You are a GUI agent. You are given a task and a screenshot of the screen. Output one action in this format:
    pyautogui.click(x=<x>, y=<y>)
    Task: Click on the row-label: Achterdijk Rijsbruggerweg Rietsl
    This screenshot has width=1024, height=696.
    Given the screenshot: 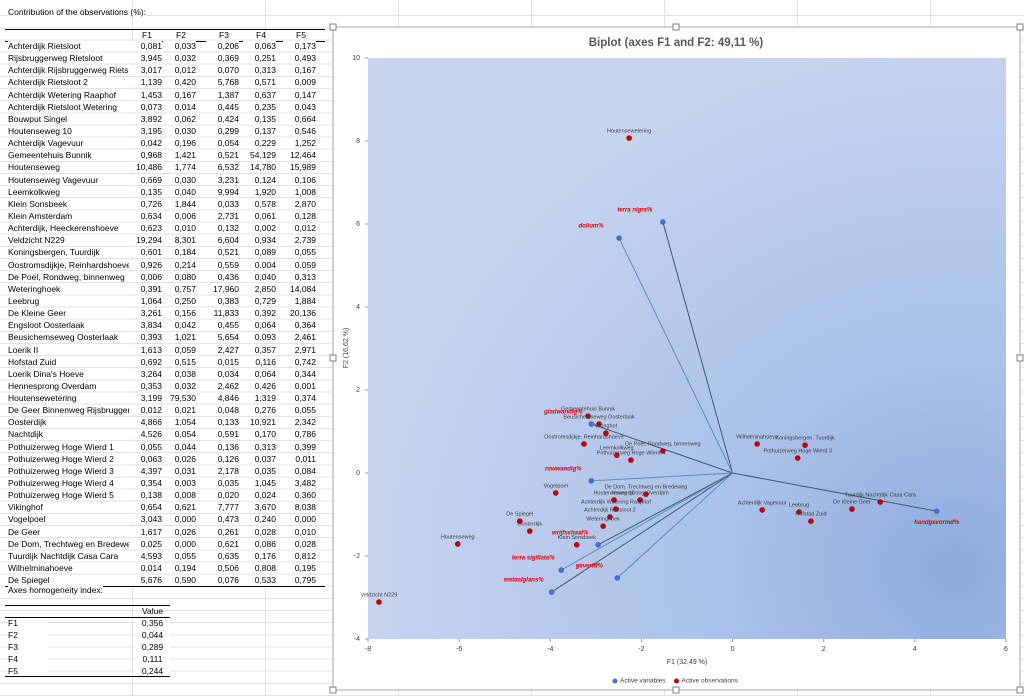 What is the action you would take?
    pyautogui.click(x=70, y=70)
    